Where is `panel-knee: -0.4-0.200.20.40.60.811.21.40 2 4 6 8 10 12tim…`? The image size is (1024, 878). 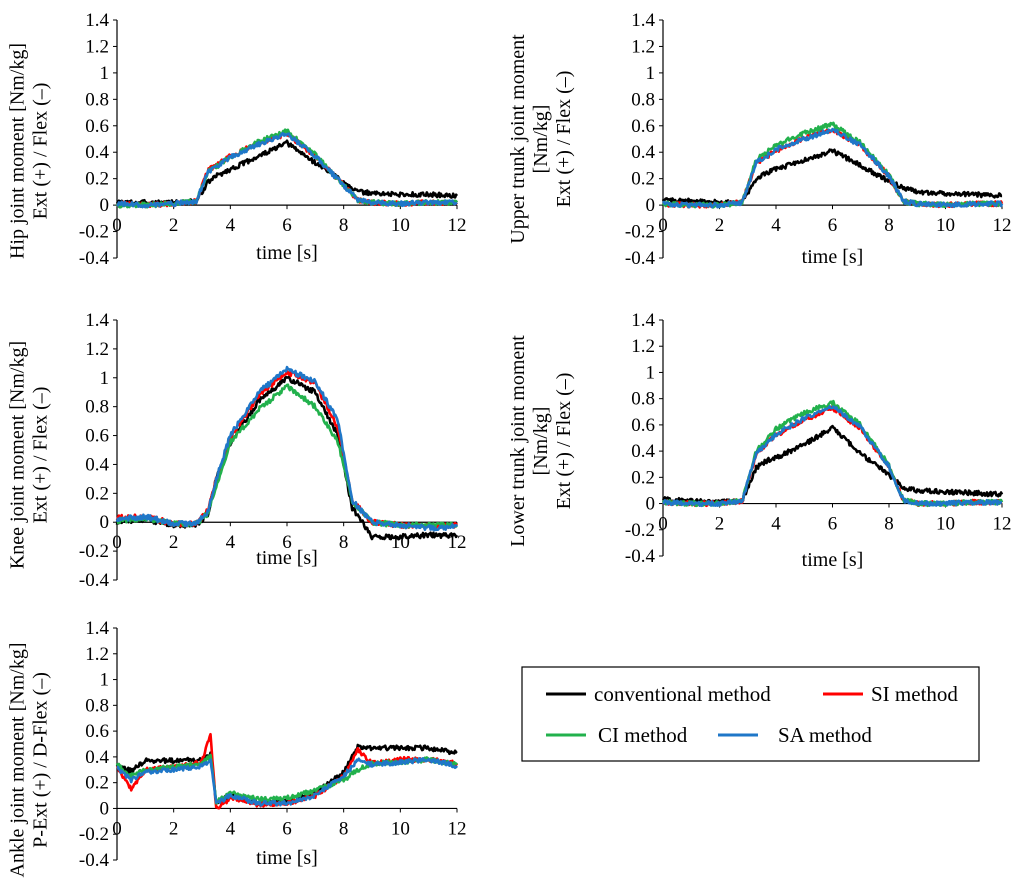 panel-knee: -0.4-0.200.20.40.60.811.21.40 2 4 6 8 10 12tim… is located at coordinates (237, 450).